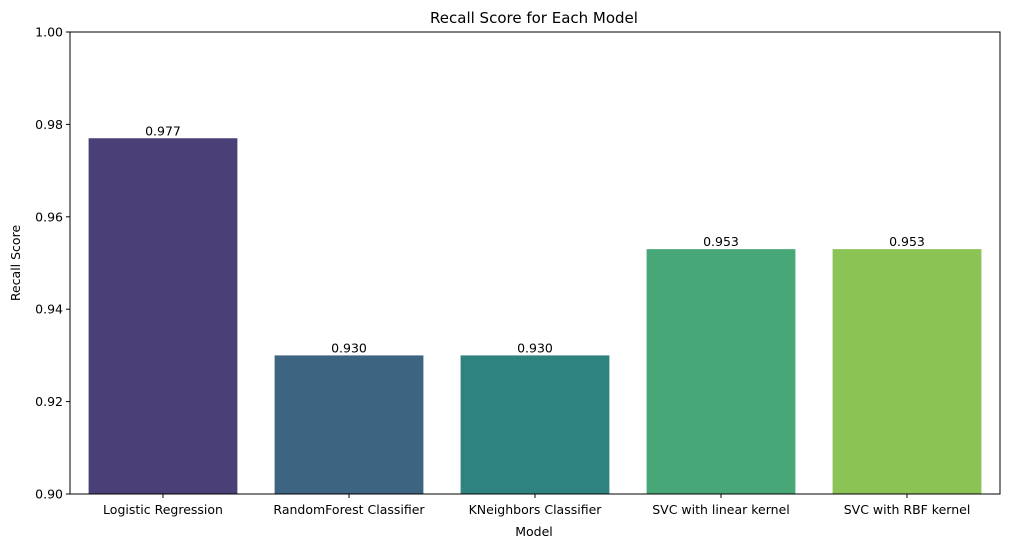  I want to click on bar-value-label: 0.977, so click(163, 130).